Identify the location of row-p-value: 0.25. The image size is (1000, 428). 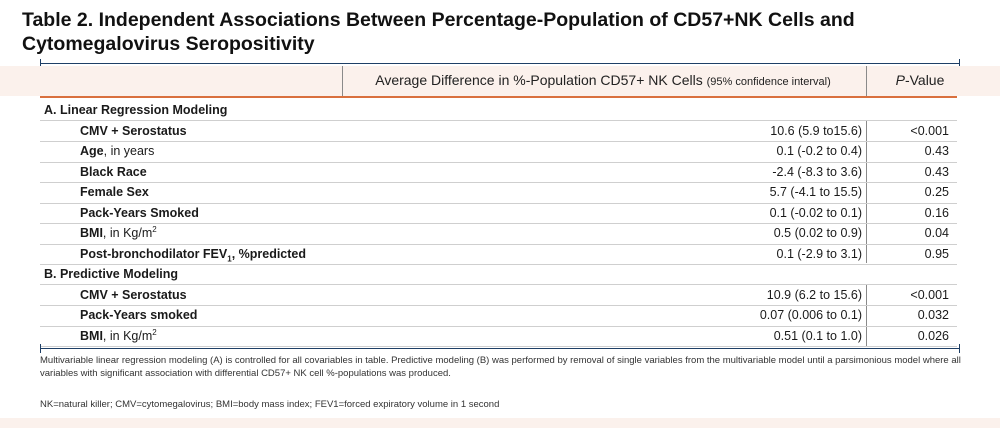
(936, 192).